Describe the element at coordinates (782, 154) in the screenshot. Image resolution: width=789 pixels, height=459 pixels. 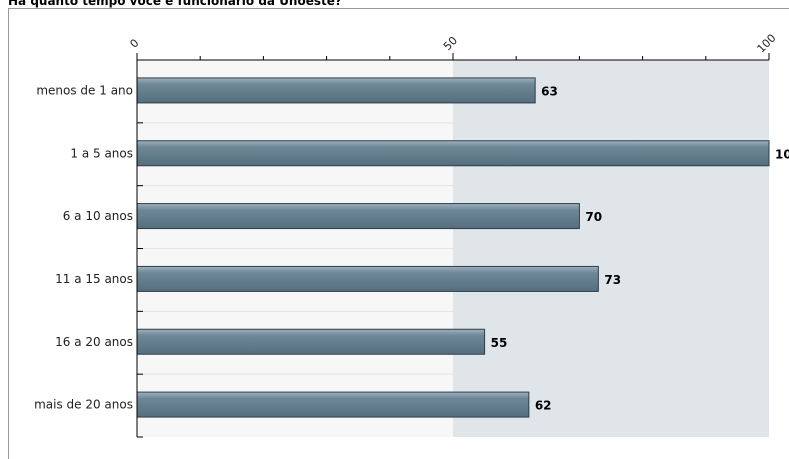
I see `value-label: 10` at that location.